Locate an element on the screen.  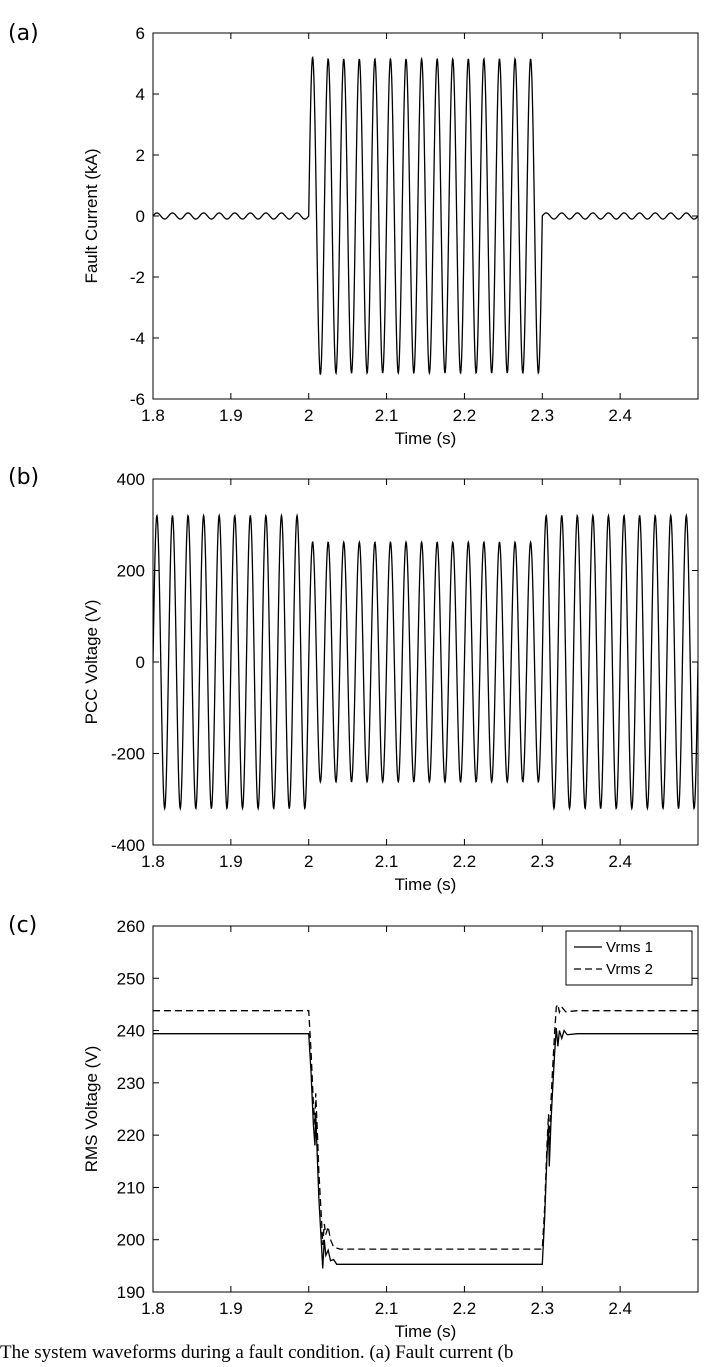
y-axis-label: RMS Voltage (V) is located at coordinates (91, 1109).